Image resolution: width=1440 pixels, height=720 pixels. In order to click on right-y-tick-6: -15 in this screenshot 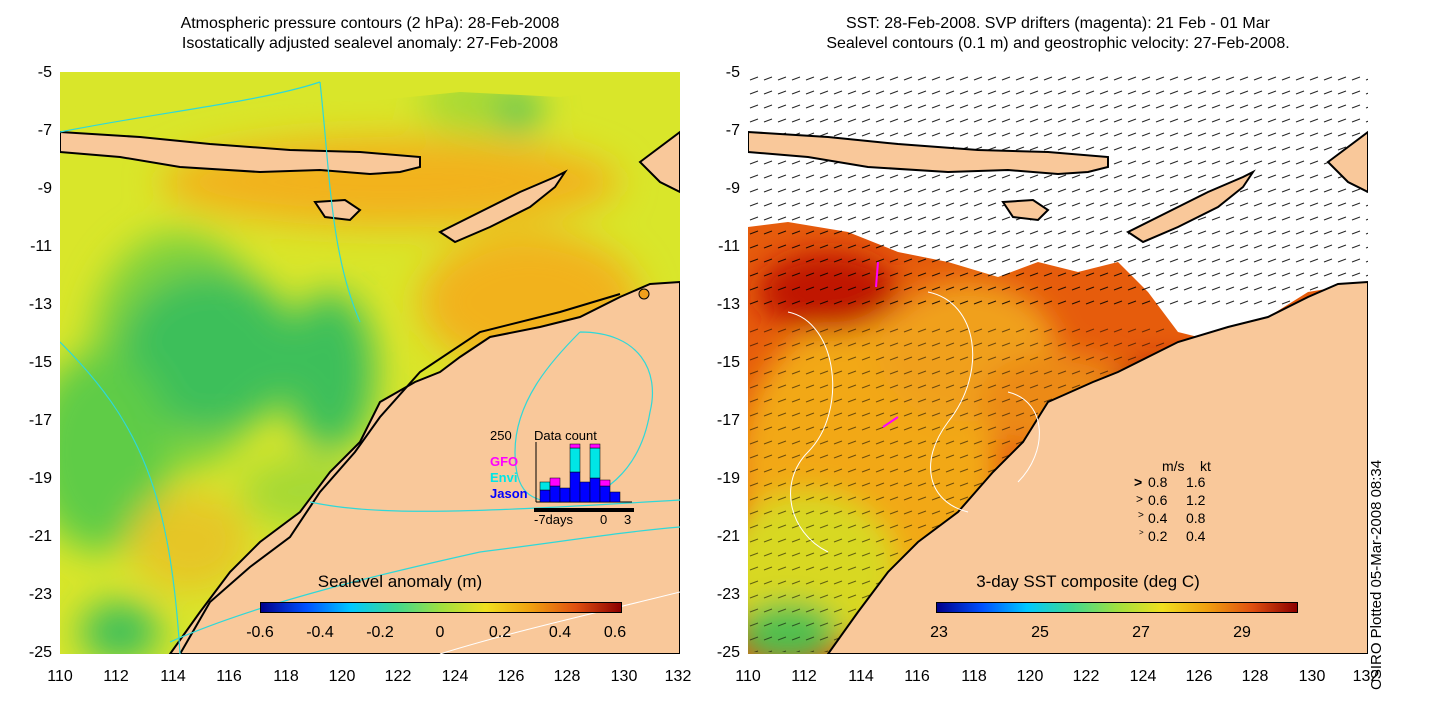, I will do `click(728, 362)`.